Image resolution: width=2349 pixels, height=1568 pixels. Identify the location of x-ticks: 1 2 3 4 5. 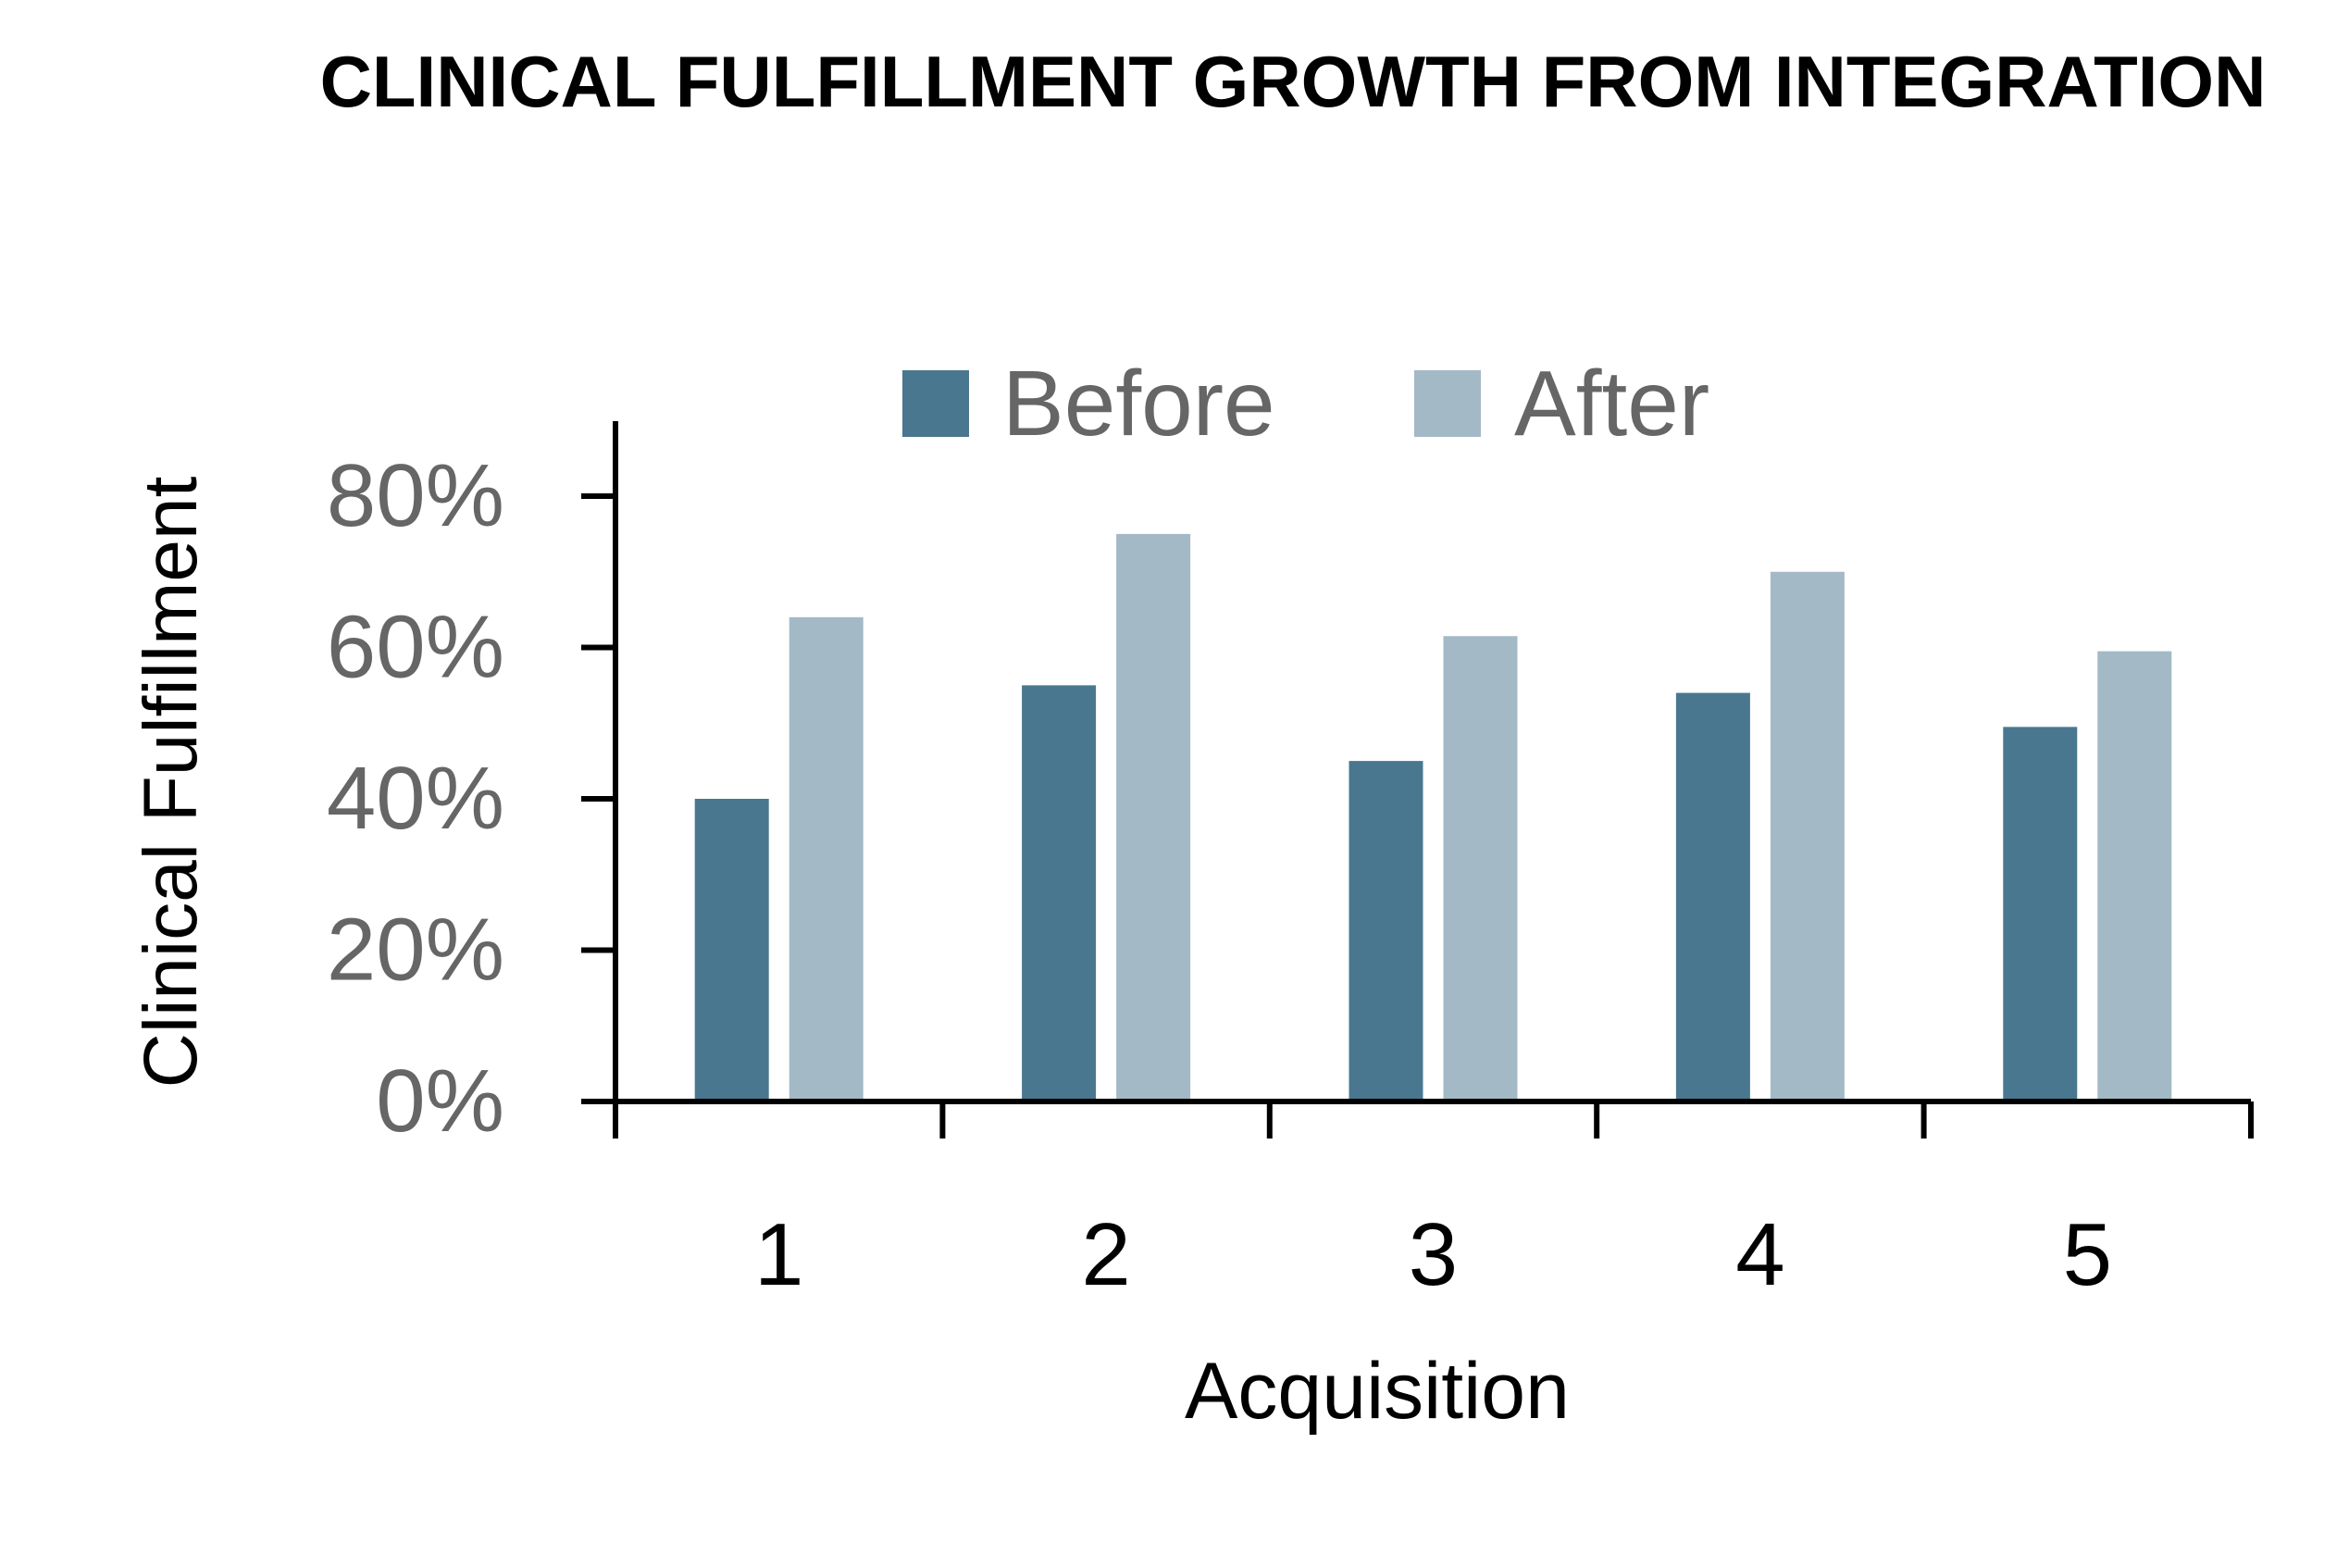
(1433, 1254).